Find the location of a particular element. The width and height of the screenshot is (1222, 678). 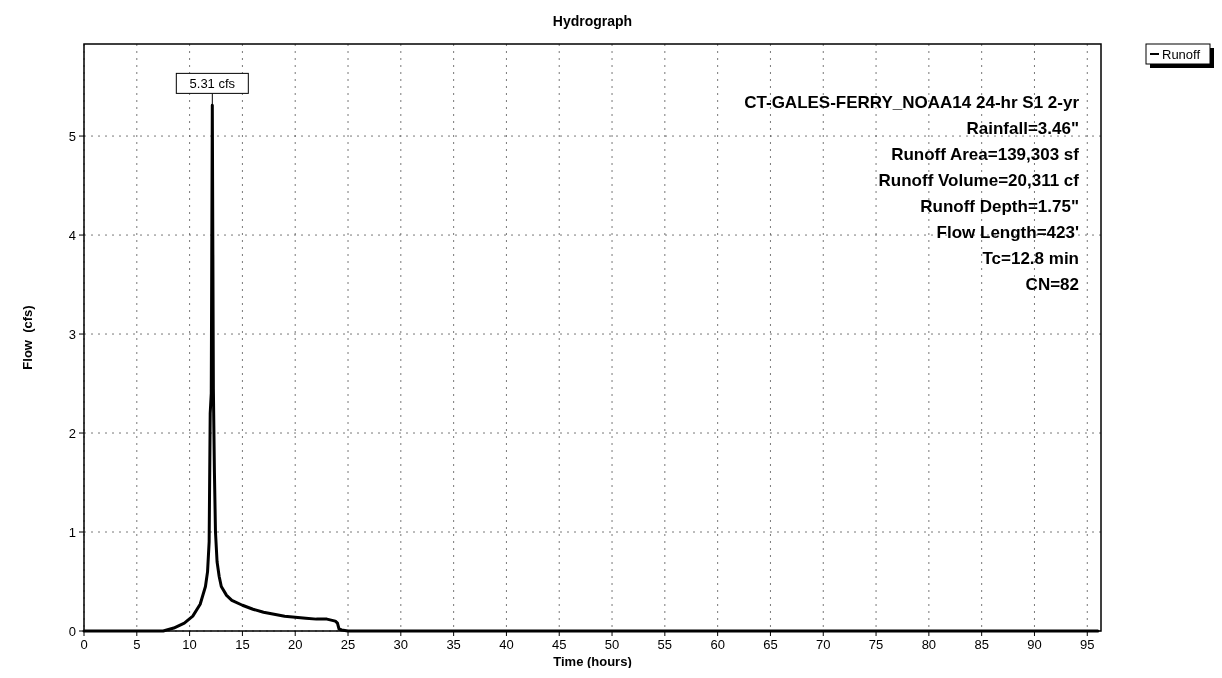

chart-title: Hydrograph is located at coordinates (592, 21).